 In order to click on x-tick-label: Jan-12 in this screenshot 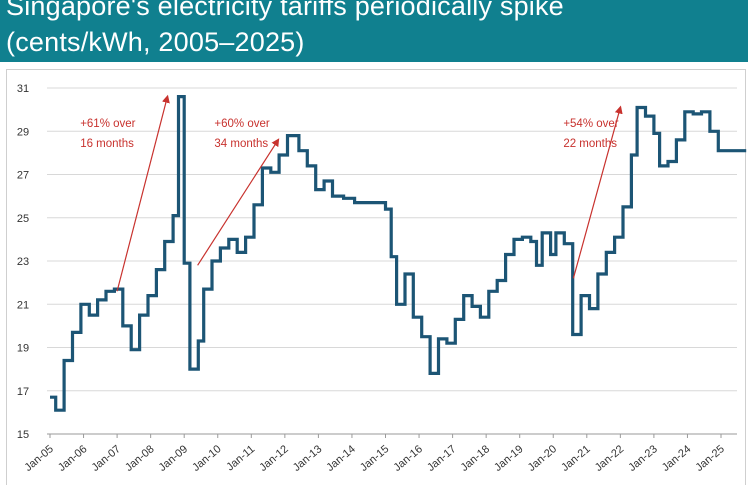, I will do `click(273, 458)`.